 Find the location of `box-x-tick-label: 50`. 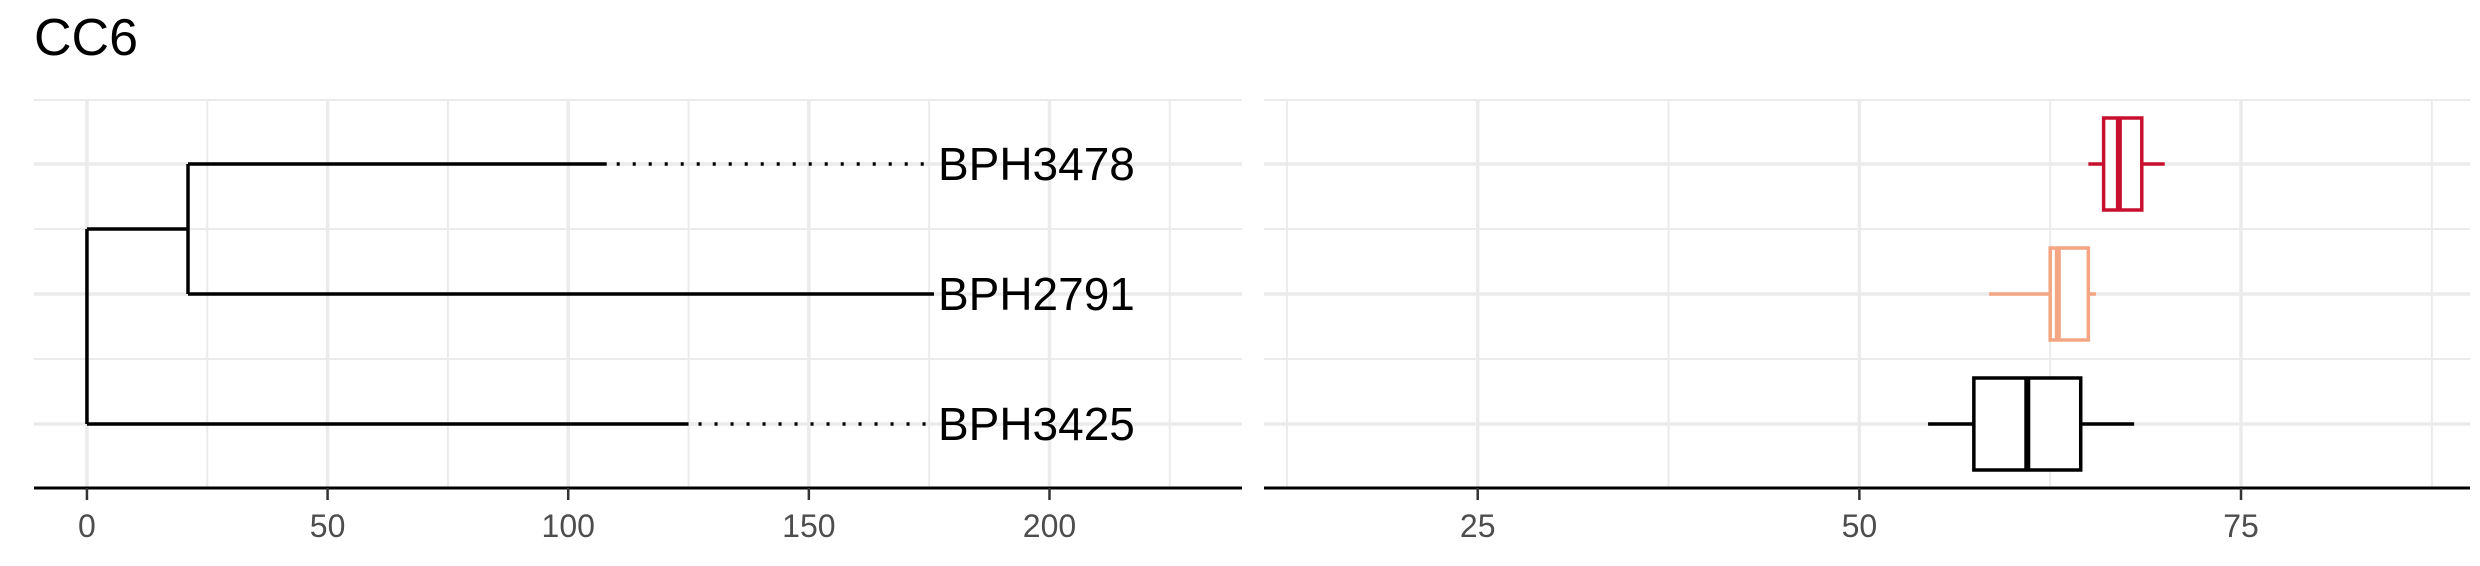

box-x-tick-label: 50 is located at coordinates (1860, 526).